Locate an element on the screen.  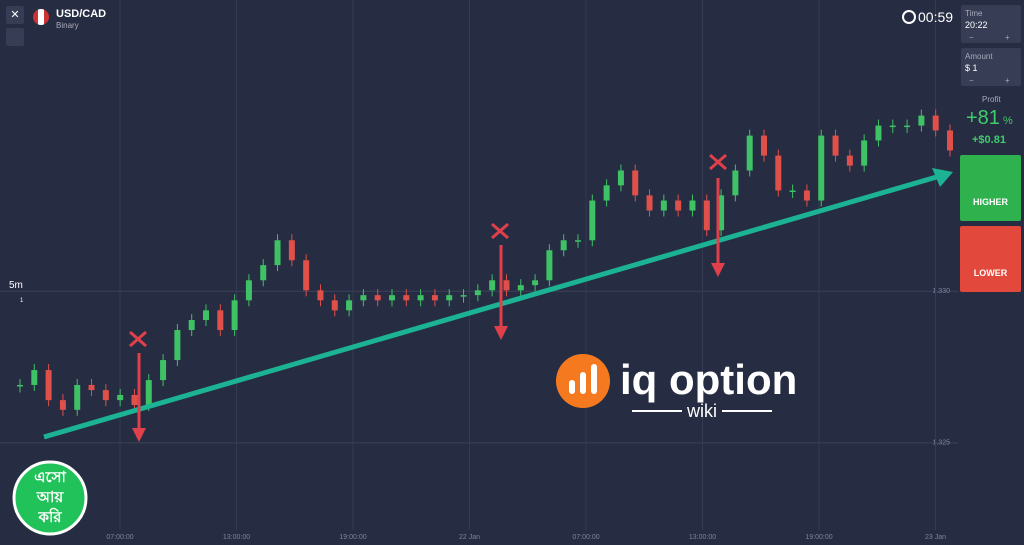
close-button: ✕ is located at coordinates (15, 15).